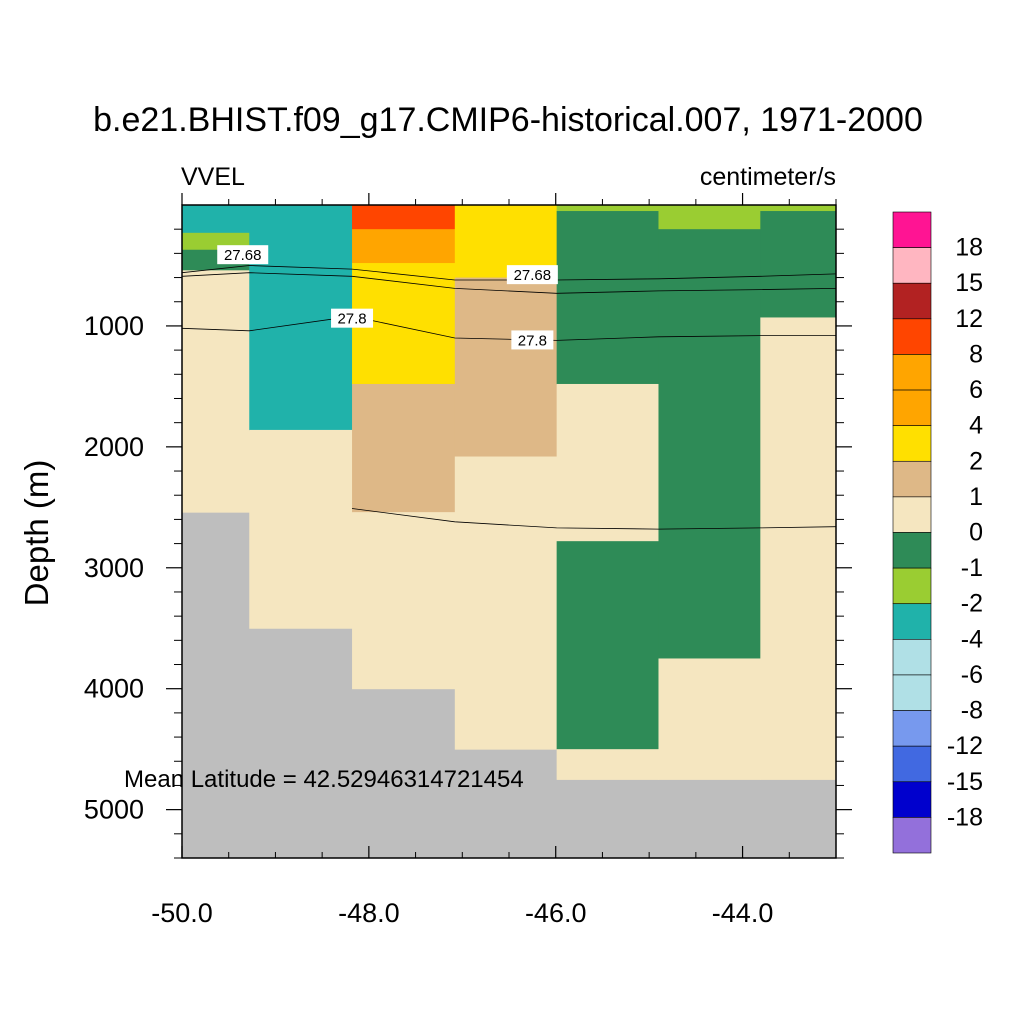 The height and width of the screenshot is (1024, 1024). Describe the element at coordinates (969, 283) in the screenshot. I see `colorbar-label: 15` at that location.